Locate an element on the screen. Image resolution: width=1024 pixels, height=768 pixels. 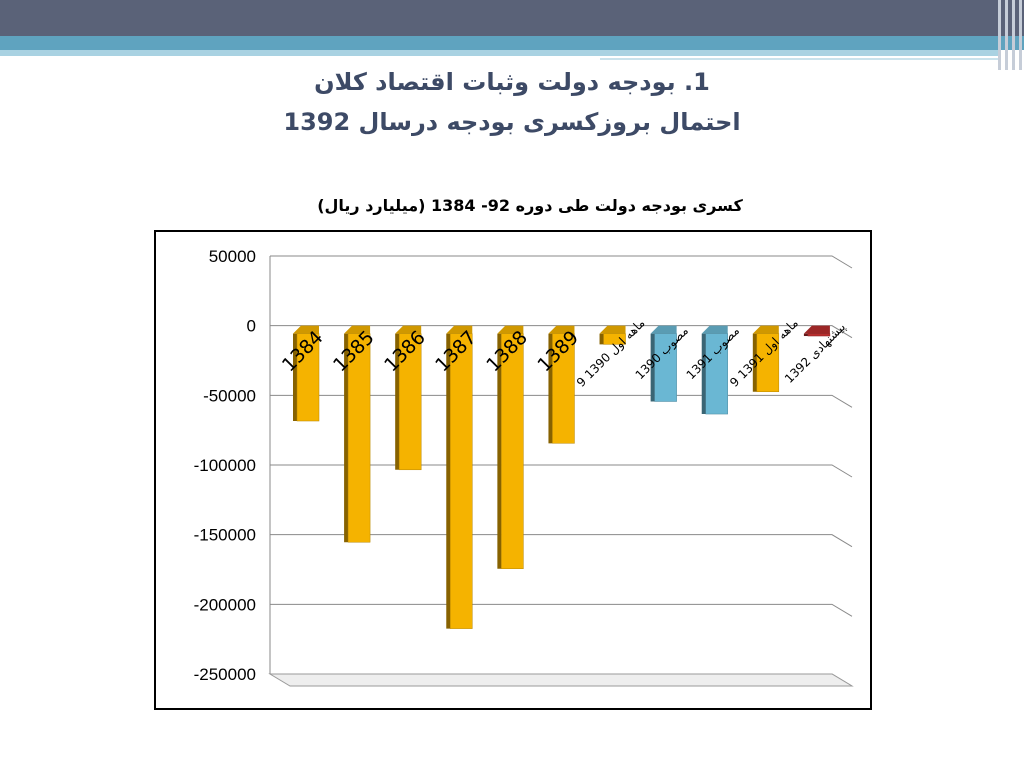
y-tick-label: -150000 is located at coordinates (225, 535).